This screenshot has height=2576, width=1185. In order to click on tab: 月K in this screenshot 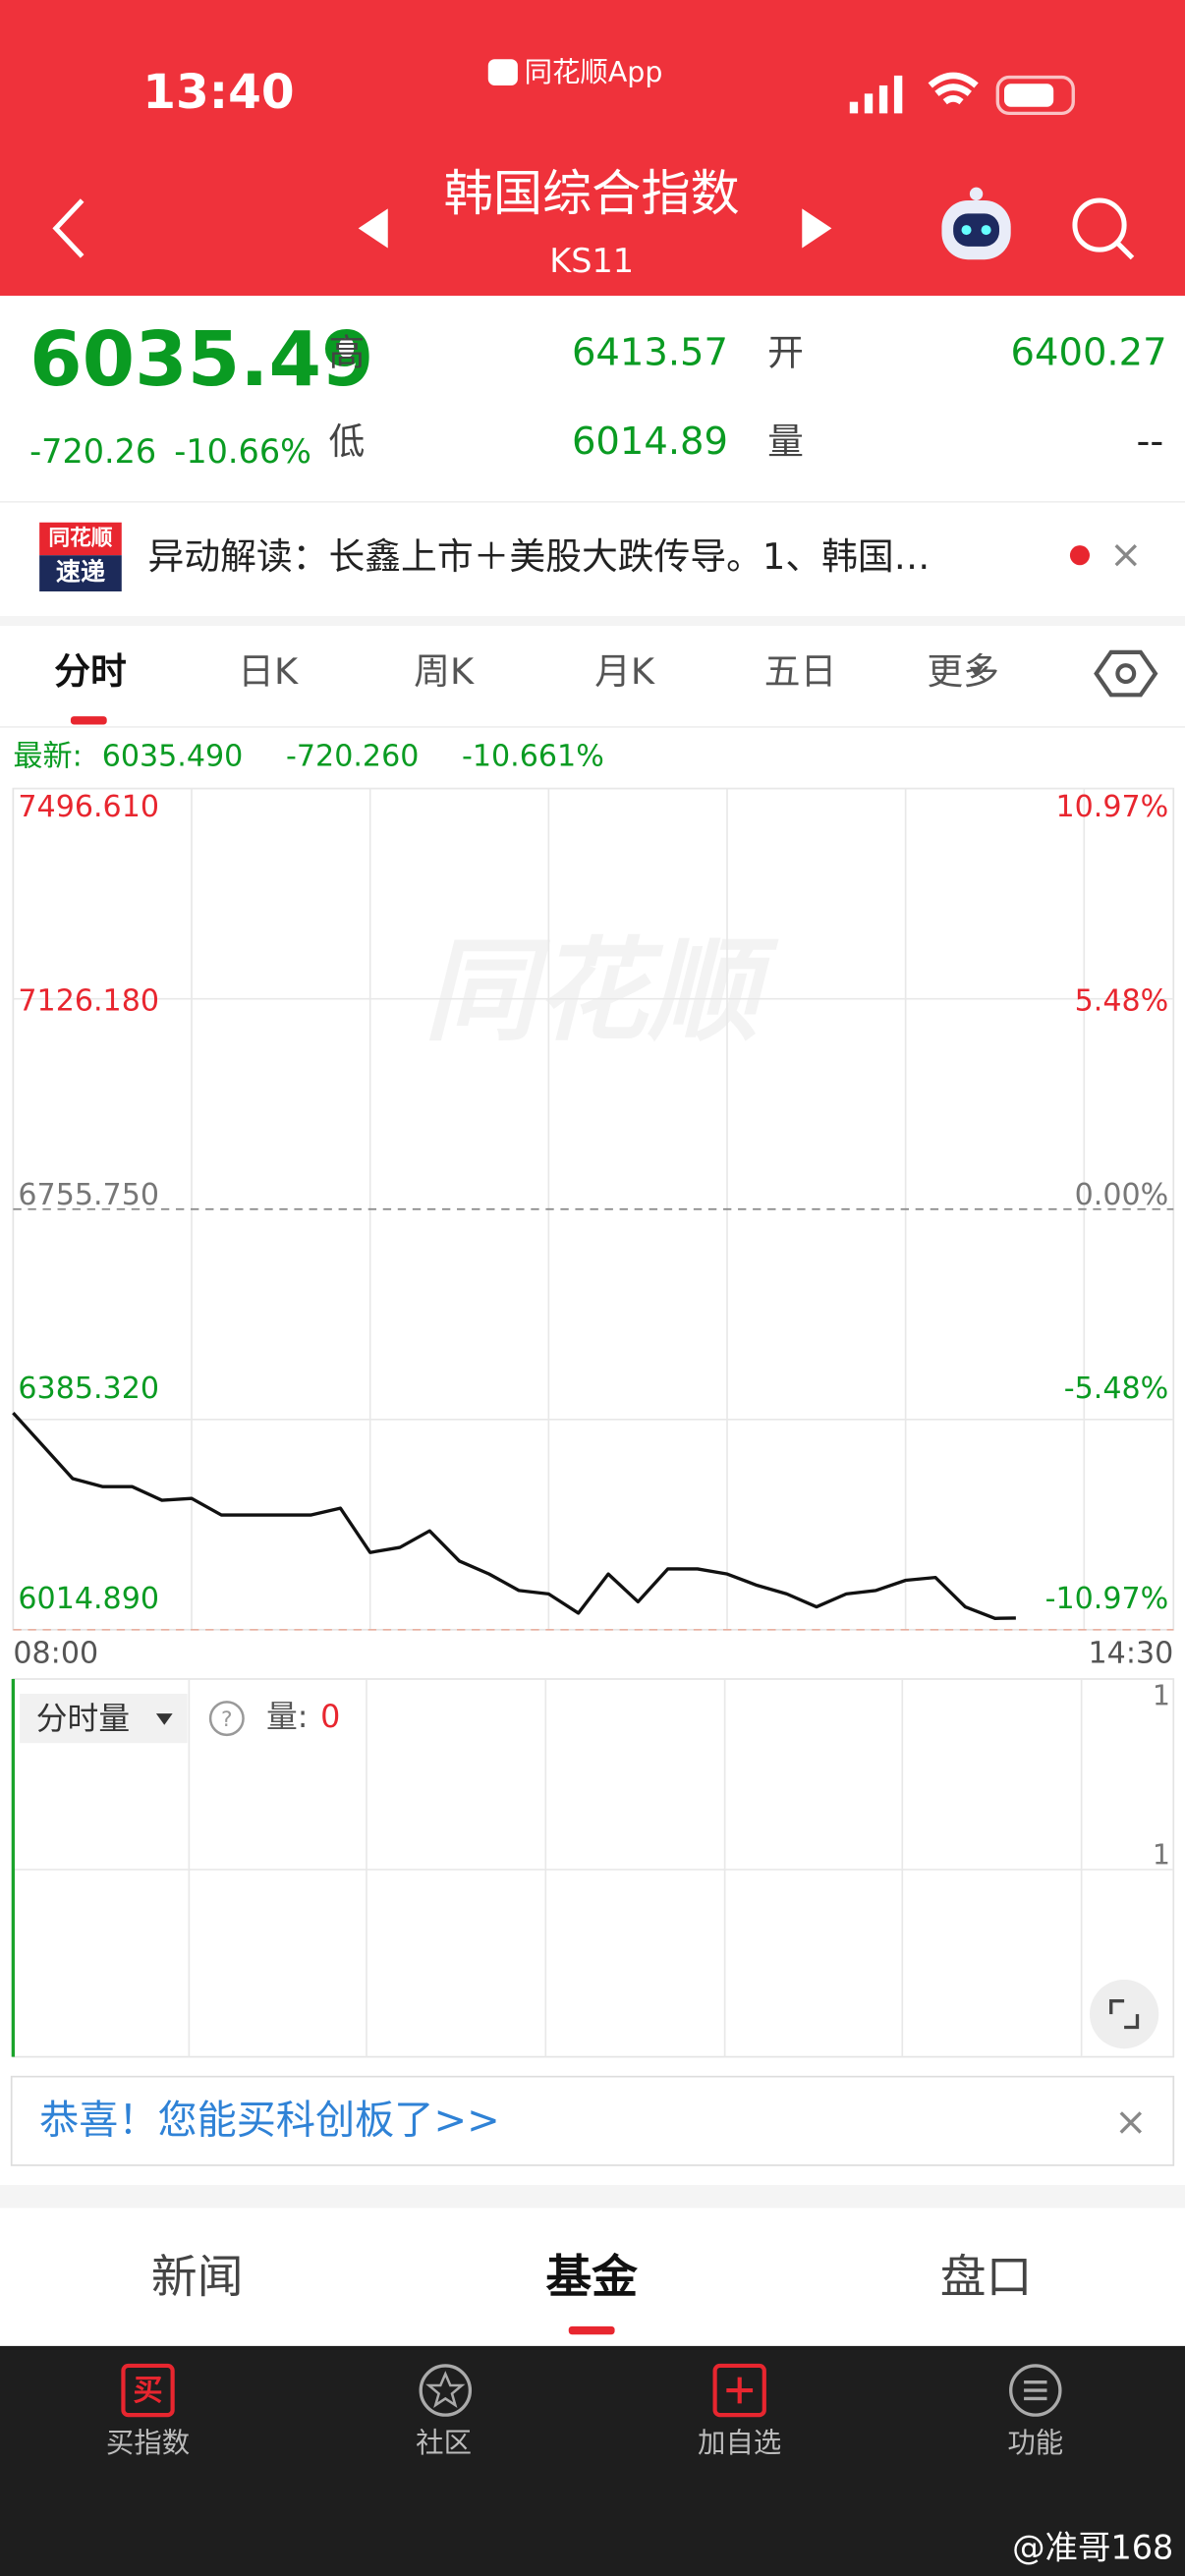, I will do `click(625, 671)`.